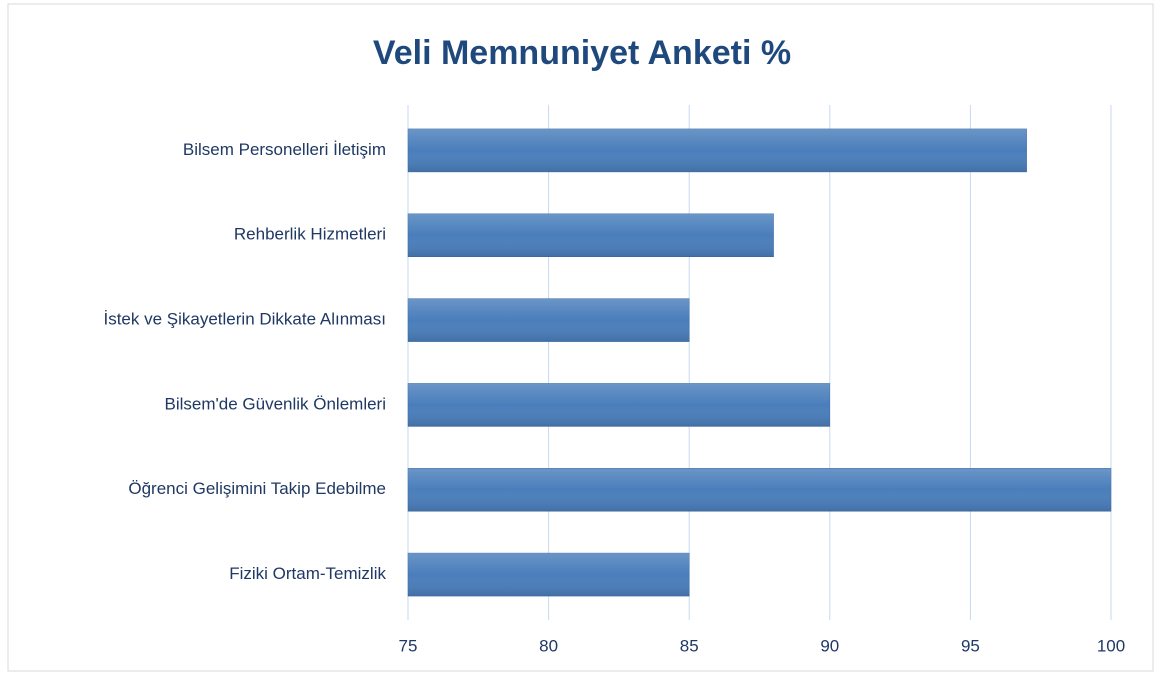  Describe the element at coordinates (970, 645) in the screenshot. I see `x-tick-label: 95` at that location.